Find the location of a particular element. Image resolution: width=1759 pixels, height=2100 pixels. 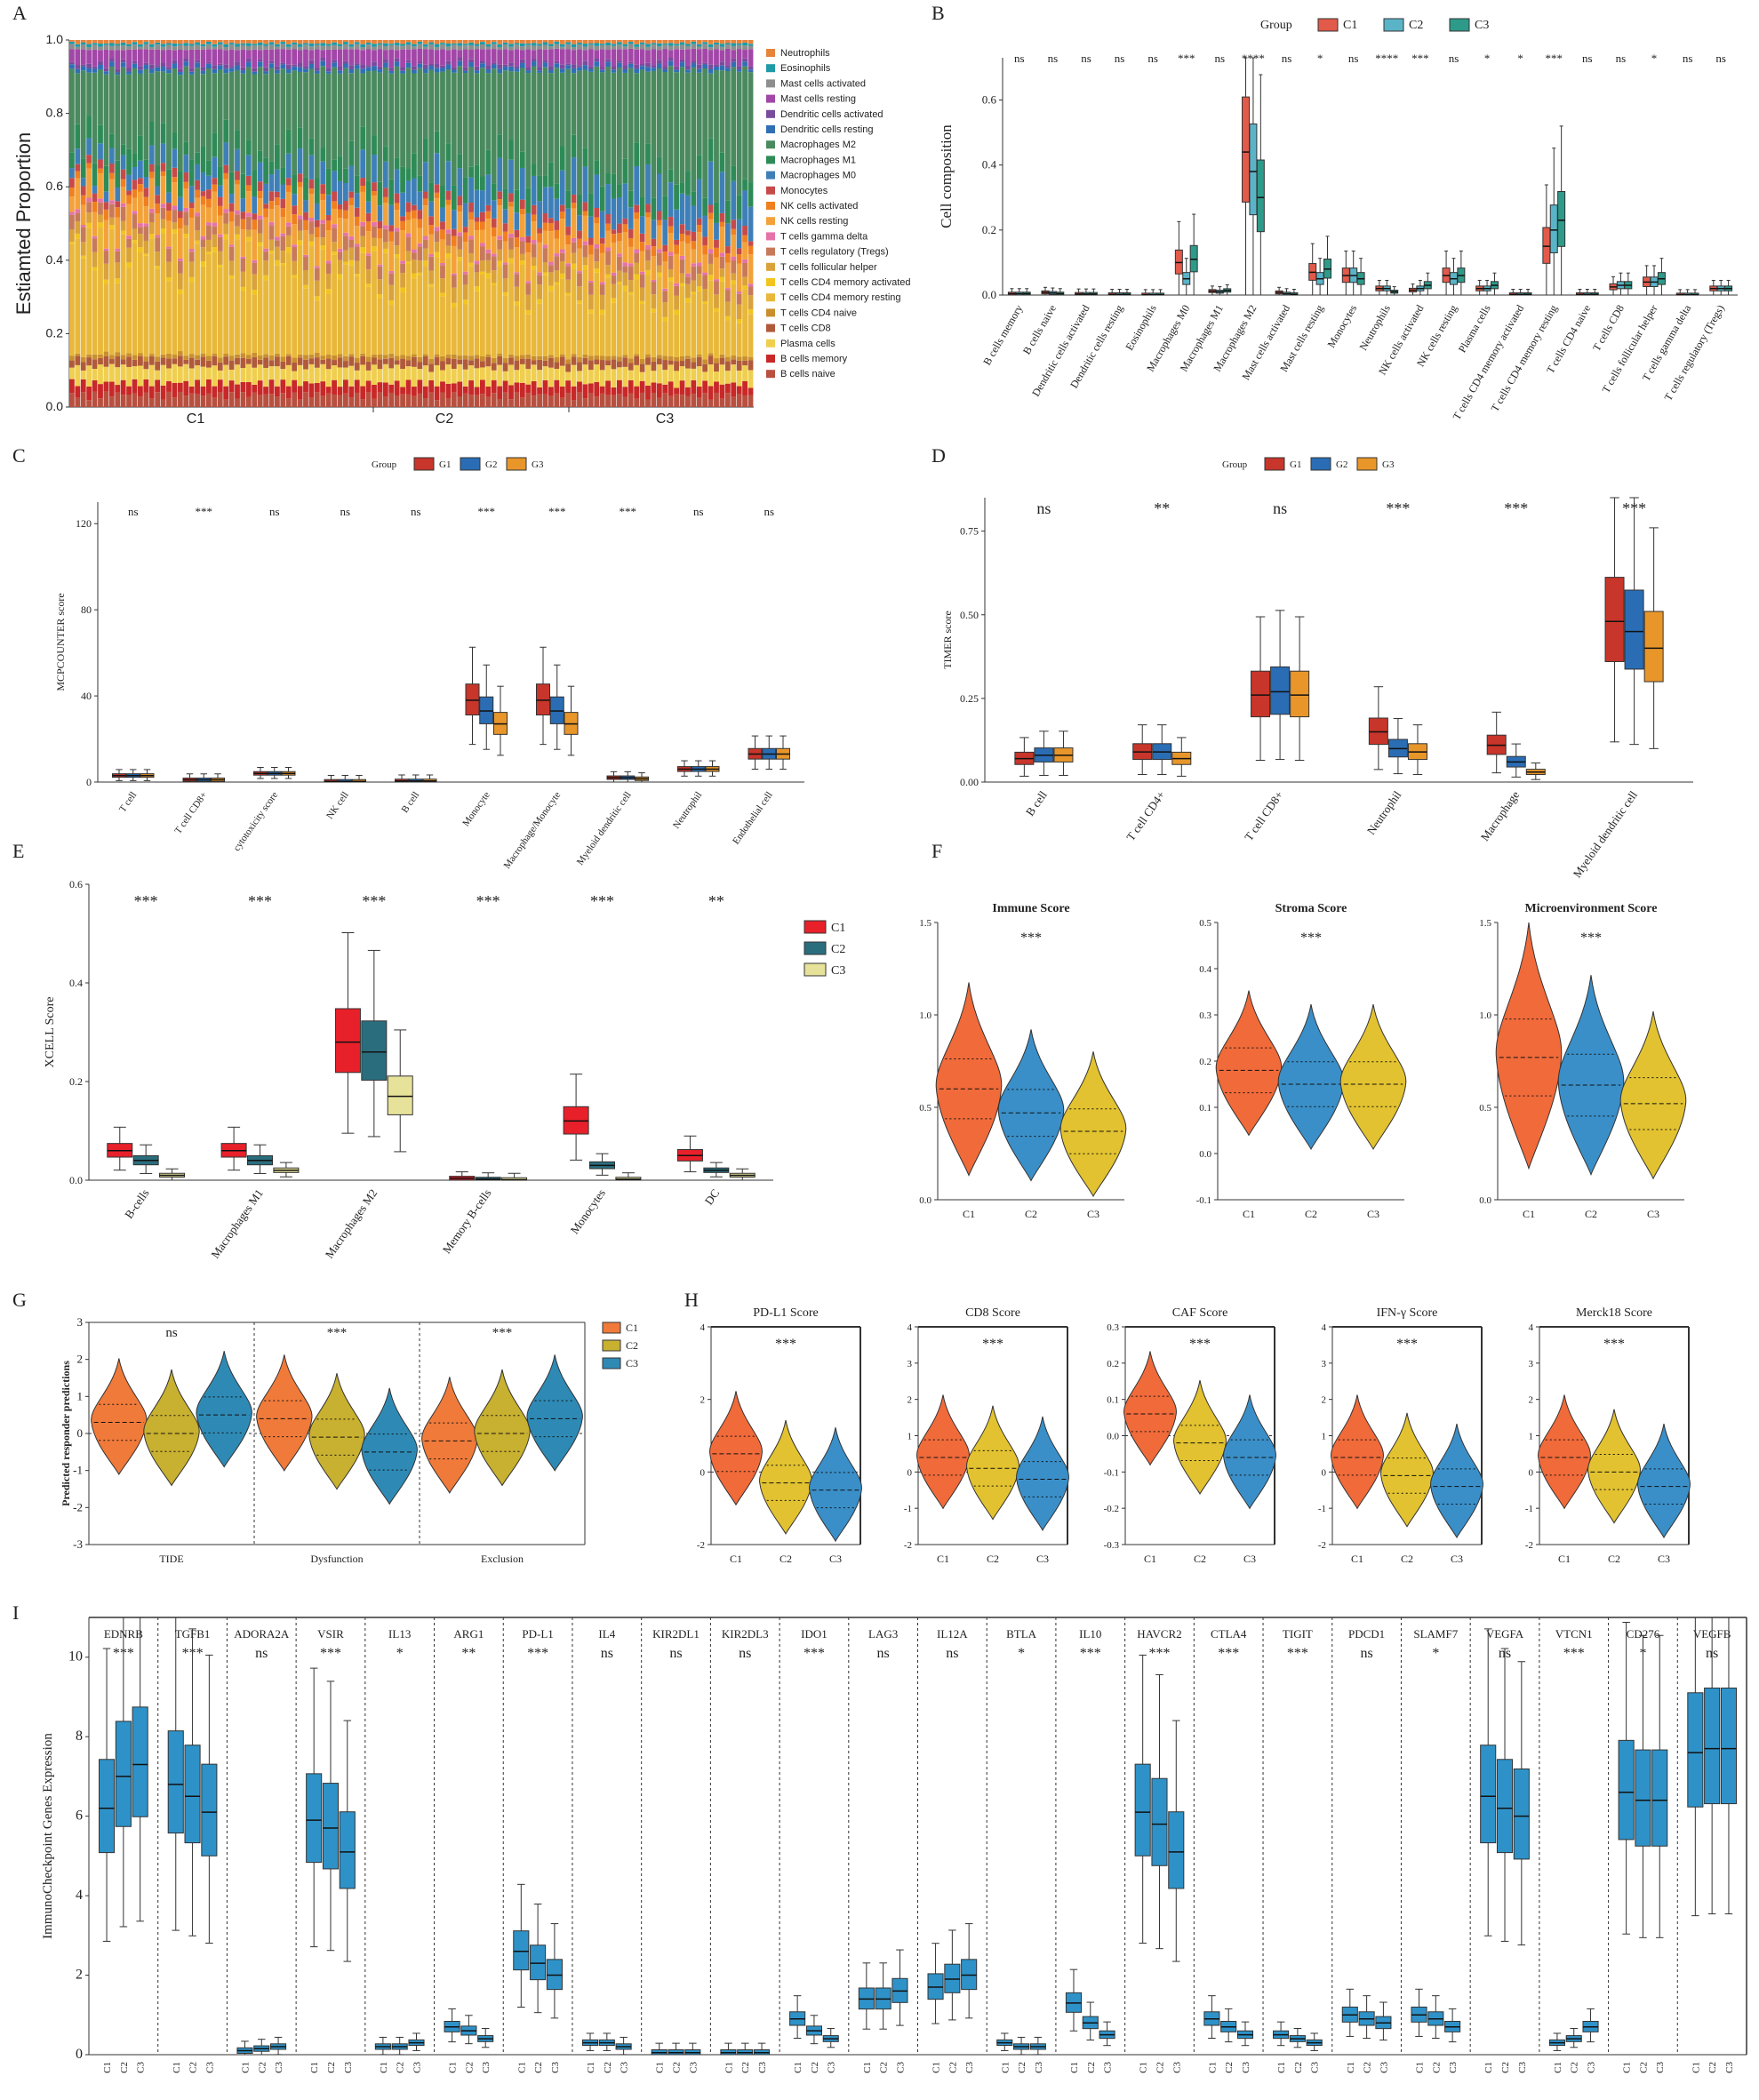

panel-e-y-tick-label: 0.2 is located at coordinates (76, 1081).